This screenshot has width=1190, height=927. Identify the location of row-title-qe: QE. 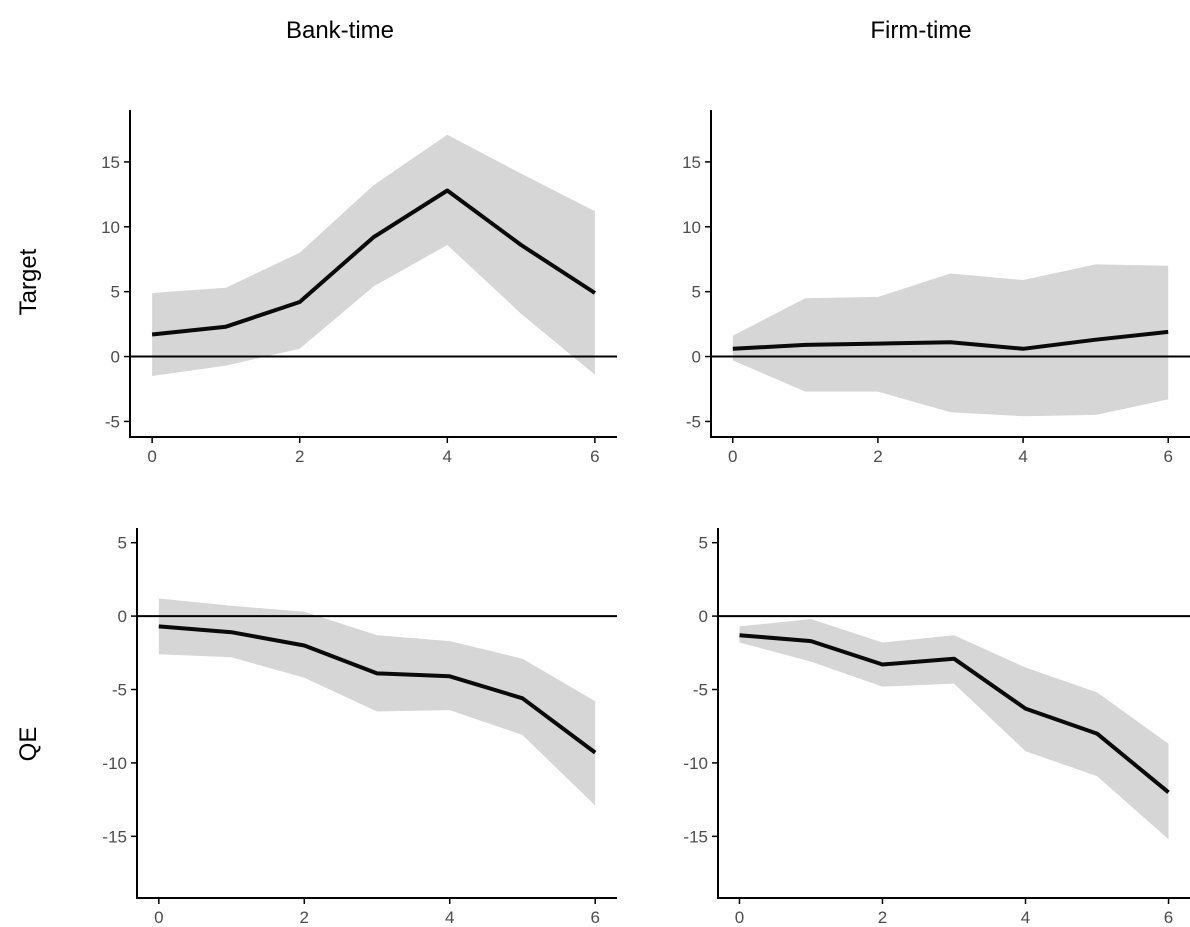
(28, 744).